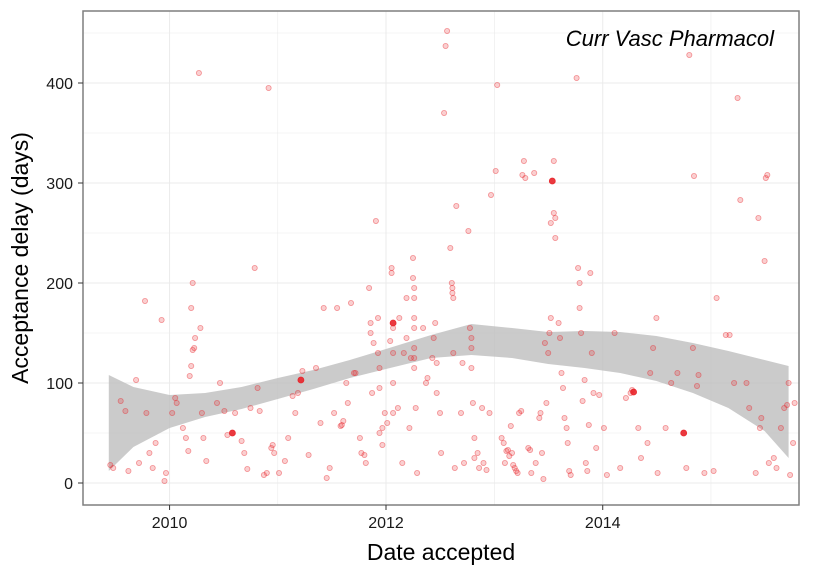 Image resolution: width=825 pixels, height=570 pixels. I want to click on x-axis-title: Date accepted, so click(441, 552).